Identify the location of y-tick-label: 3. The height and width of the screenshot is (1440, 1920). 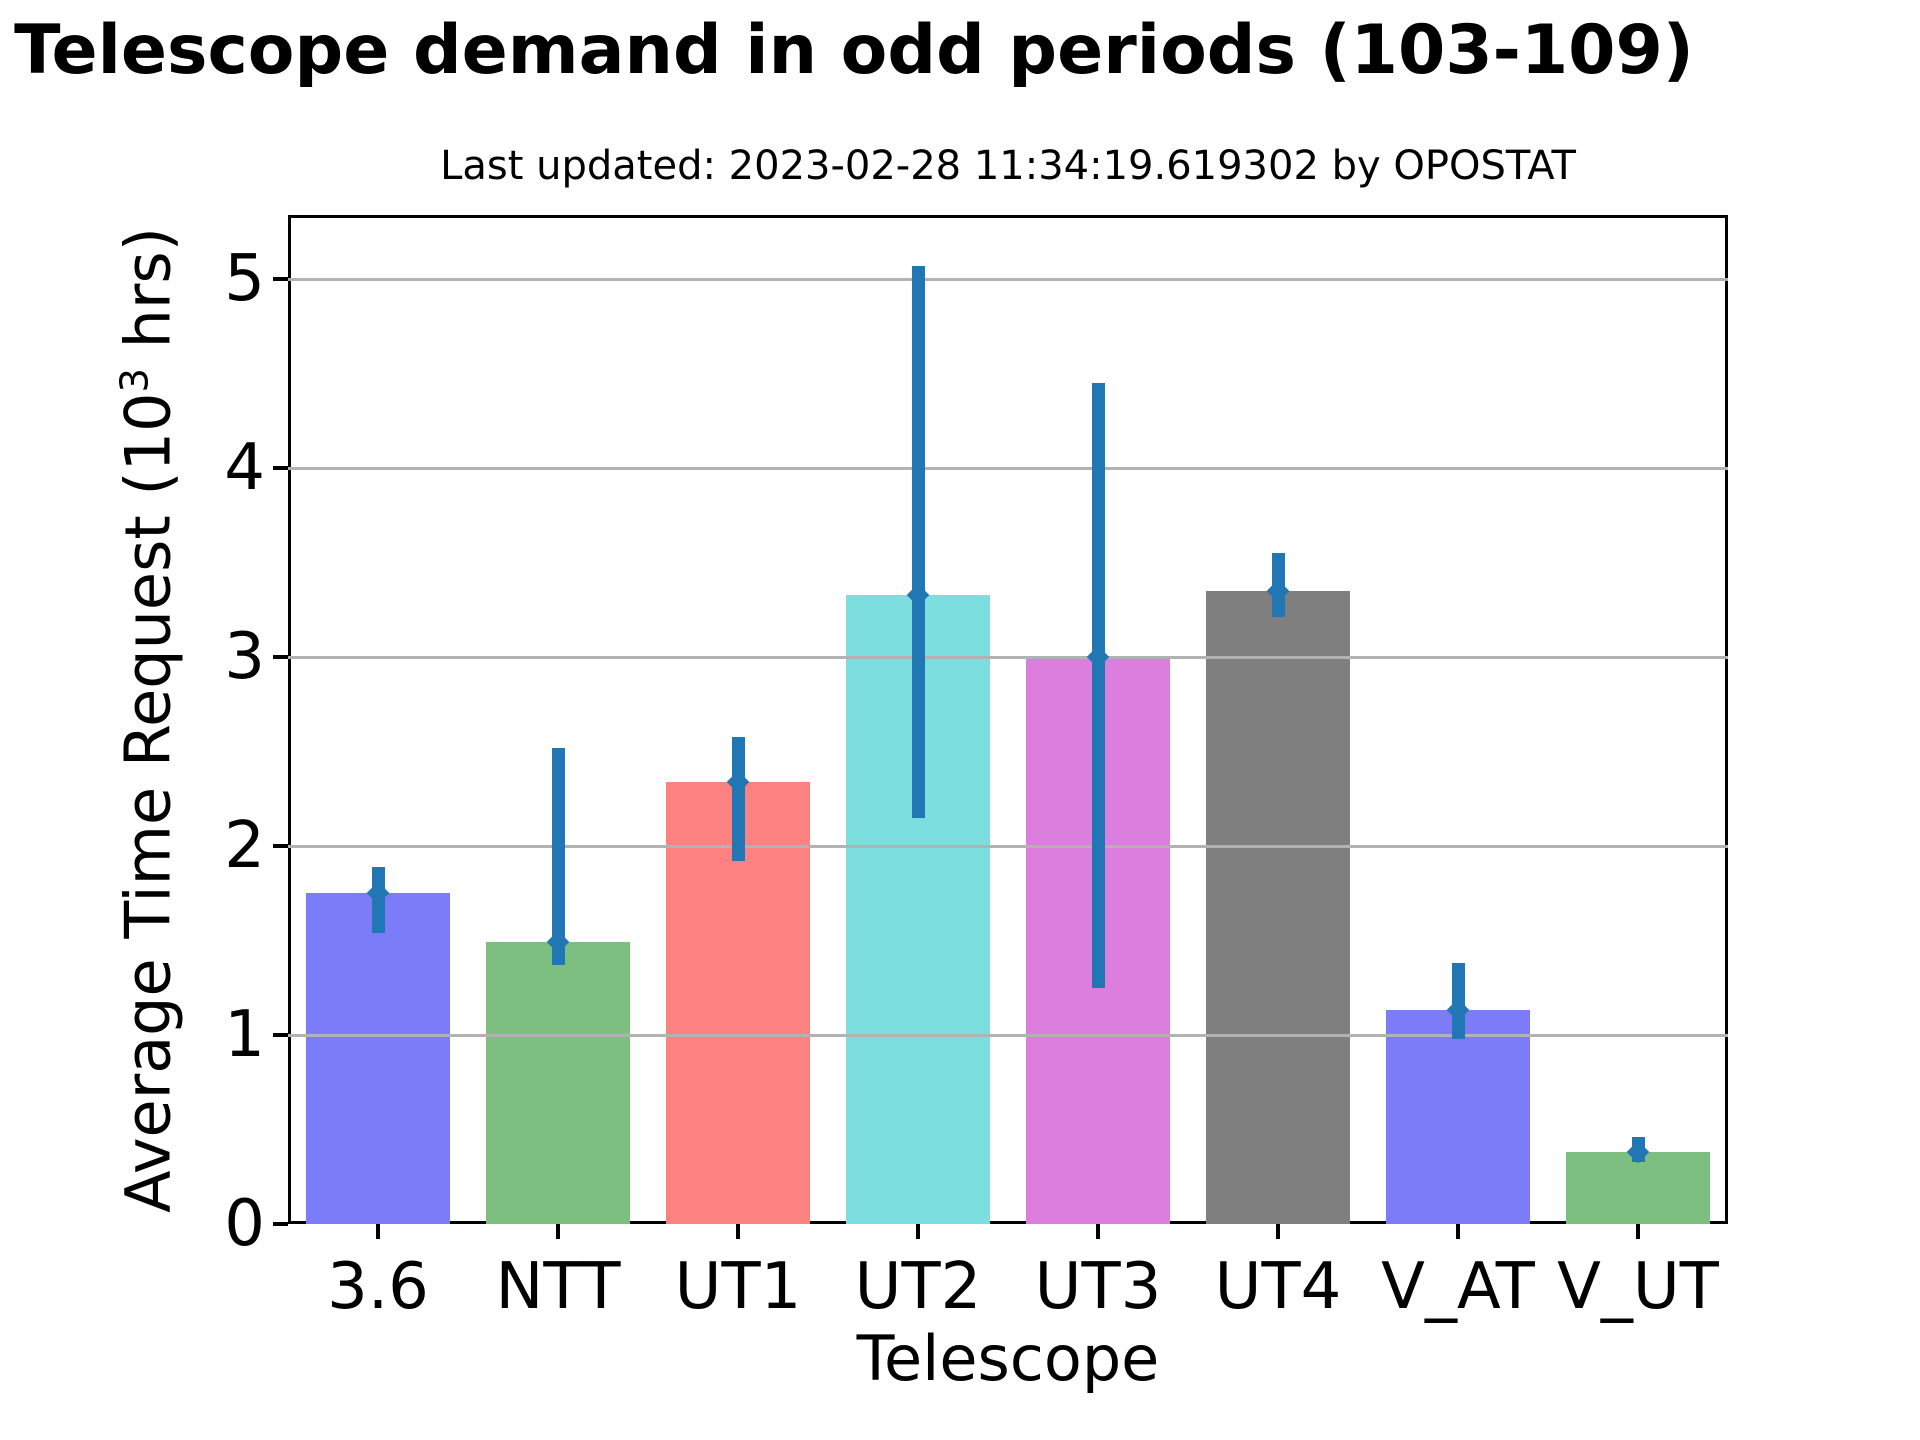
(244, 657).